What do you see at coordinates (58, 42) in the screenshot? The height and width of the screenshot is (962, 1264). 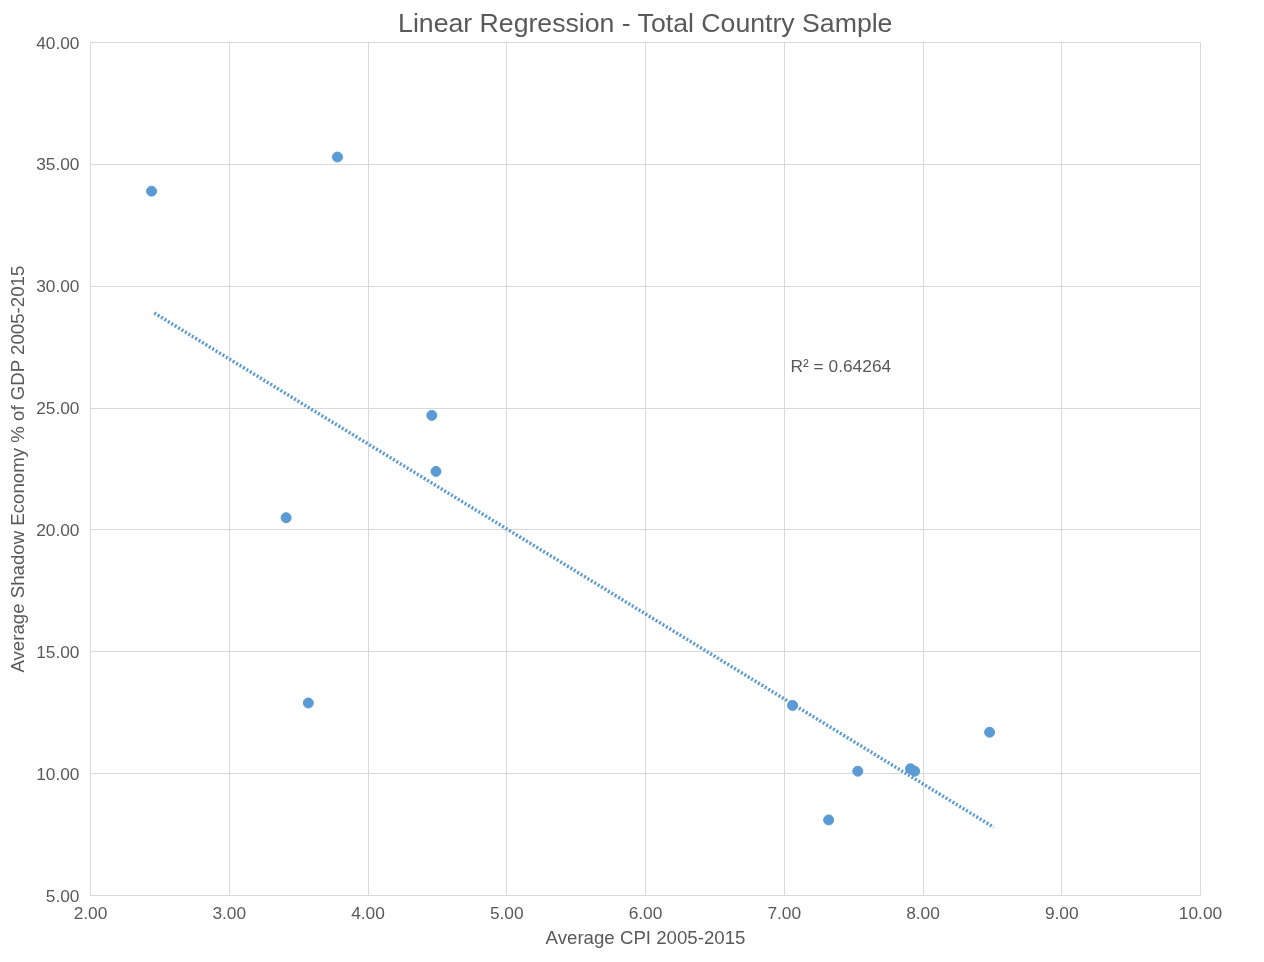 I see `y-tick-label: 40.00` at bounding box center [58, 42].